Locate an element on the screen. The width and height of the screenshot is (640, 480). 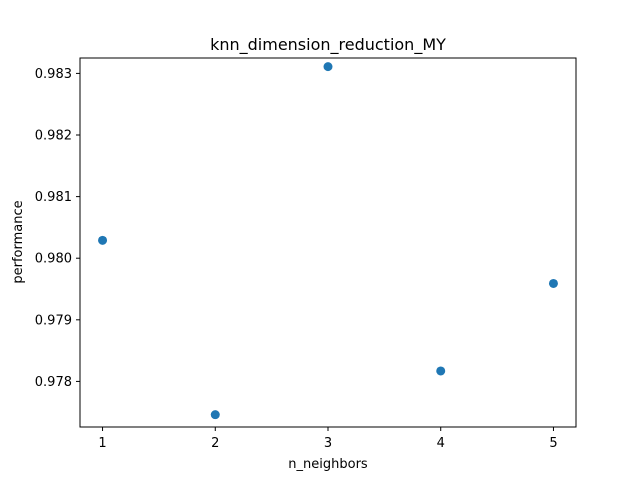
y-tick-label: 0.978 is located at coordinates (53, 382).